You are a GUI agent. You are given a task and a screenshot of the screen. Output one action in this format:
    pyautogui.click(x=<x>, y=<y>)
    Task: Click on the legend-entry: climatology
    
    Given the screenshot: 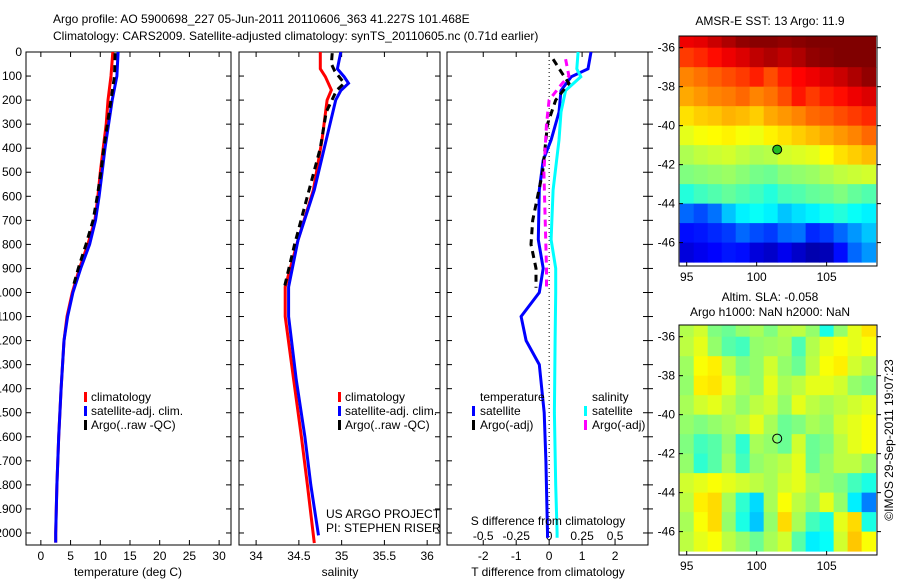 What is the action you would take?
    pyautogui.click(x=375, y=397)
    